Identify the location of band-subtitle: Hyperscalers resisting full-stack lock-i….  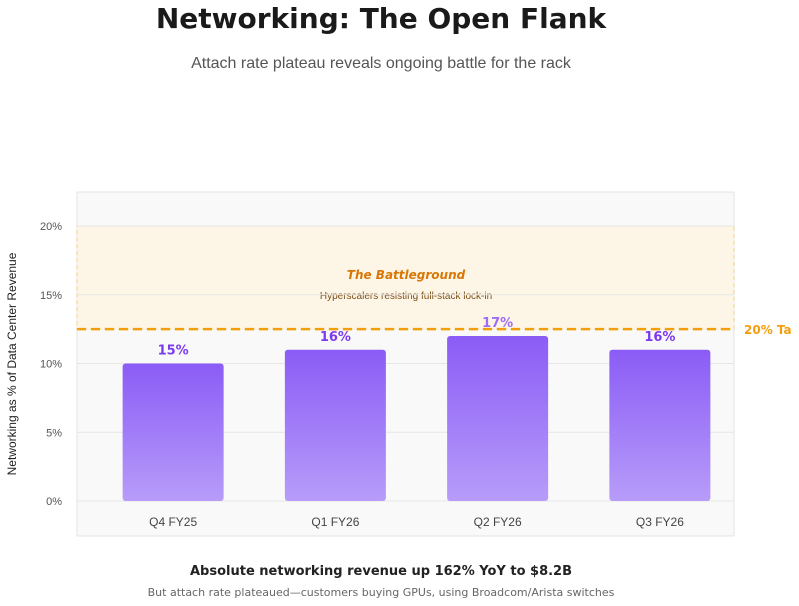
(406, 296).